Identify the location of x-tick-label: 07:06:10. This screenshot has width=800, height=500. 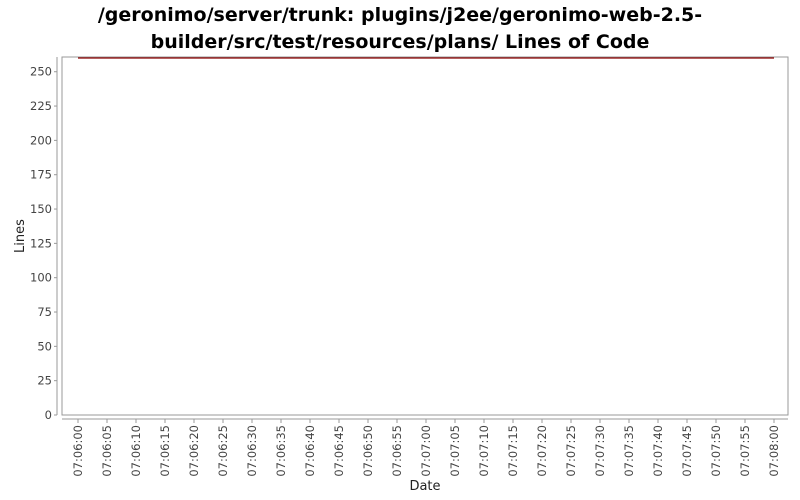
(136, 451).